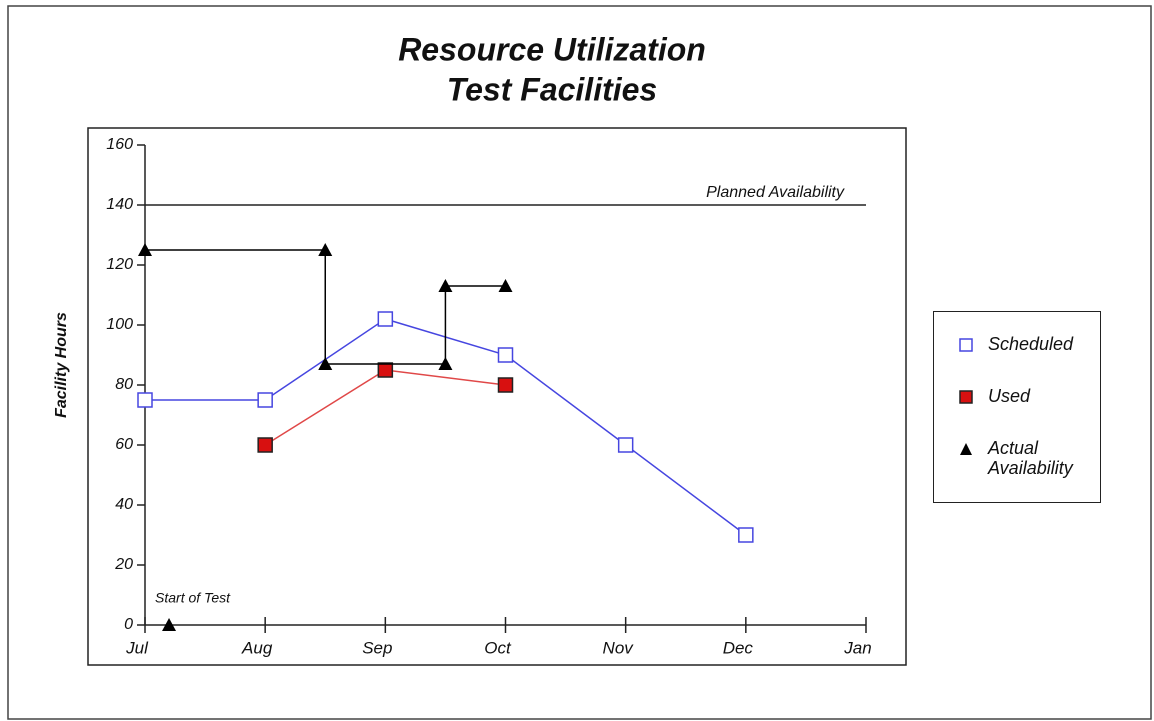 This screenshot has height=721, width=1154. I want to click on y-tick-label: 20, so click(123, 564).